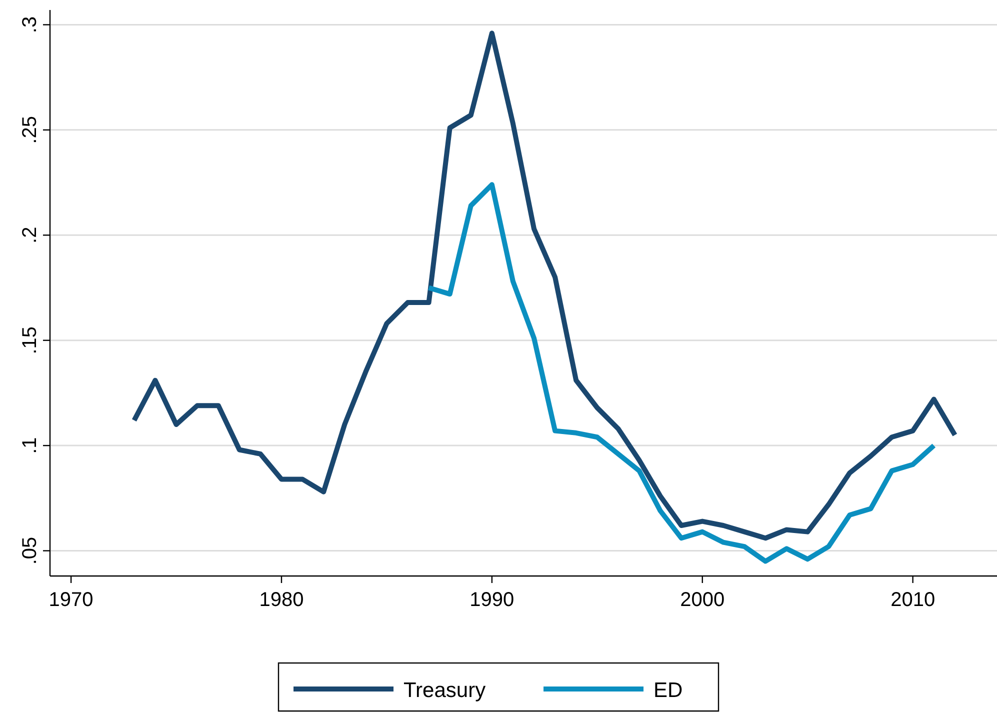  What do you see at coordinates (30, 445) in the screenshot?
I see `y-tick-label: .1` at bounding box center [30, 445].